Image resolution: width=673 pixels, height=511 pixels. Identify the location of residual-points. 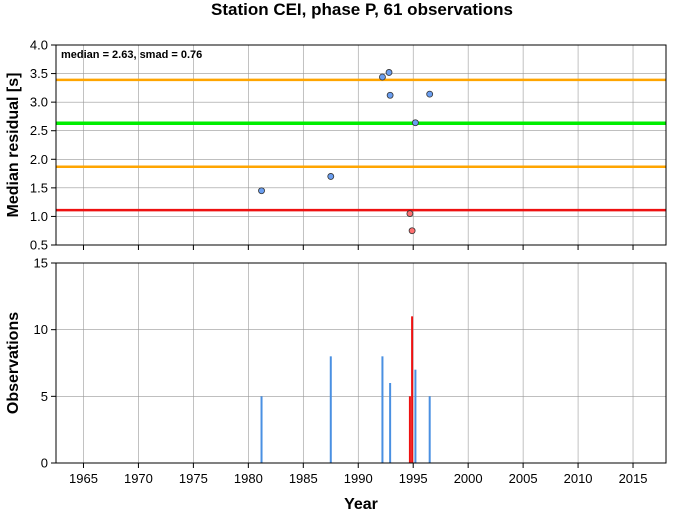
(346, 152).